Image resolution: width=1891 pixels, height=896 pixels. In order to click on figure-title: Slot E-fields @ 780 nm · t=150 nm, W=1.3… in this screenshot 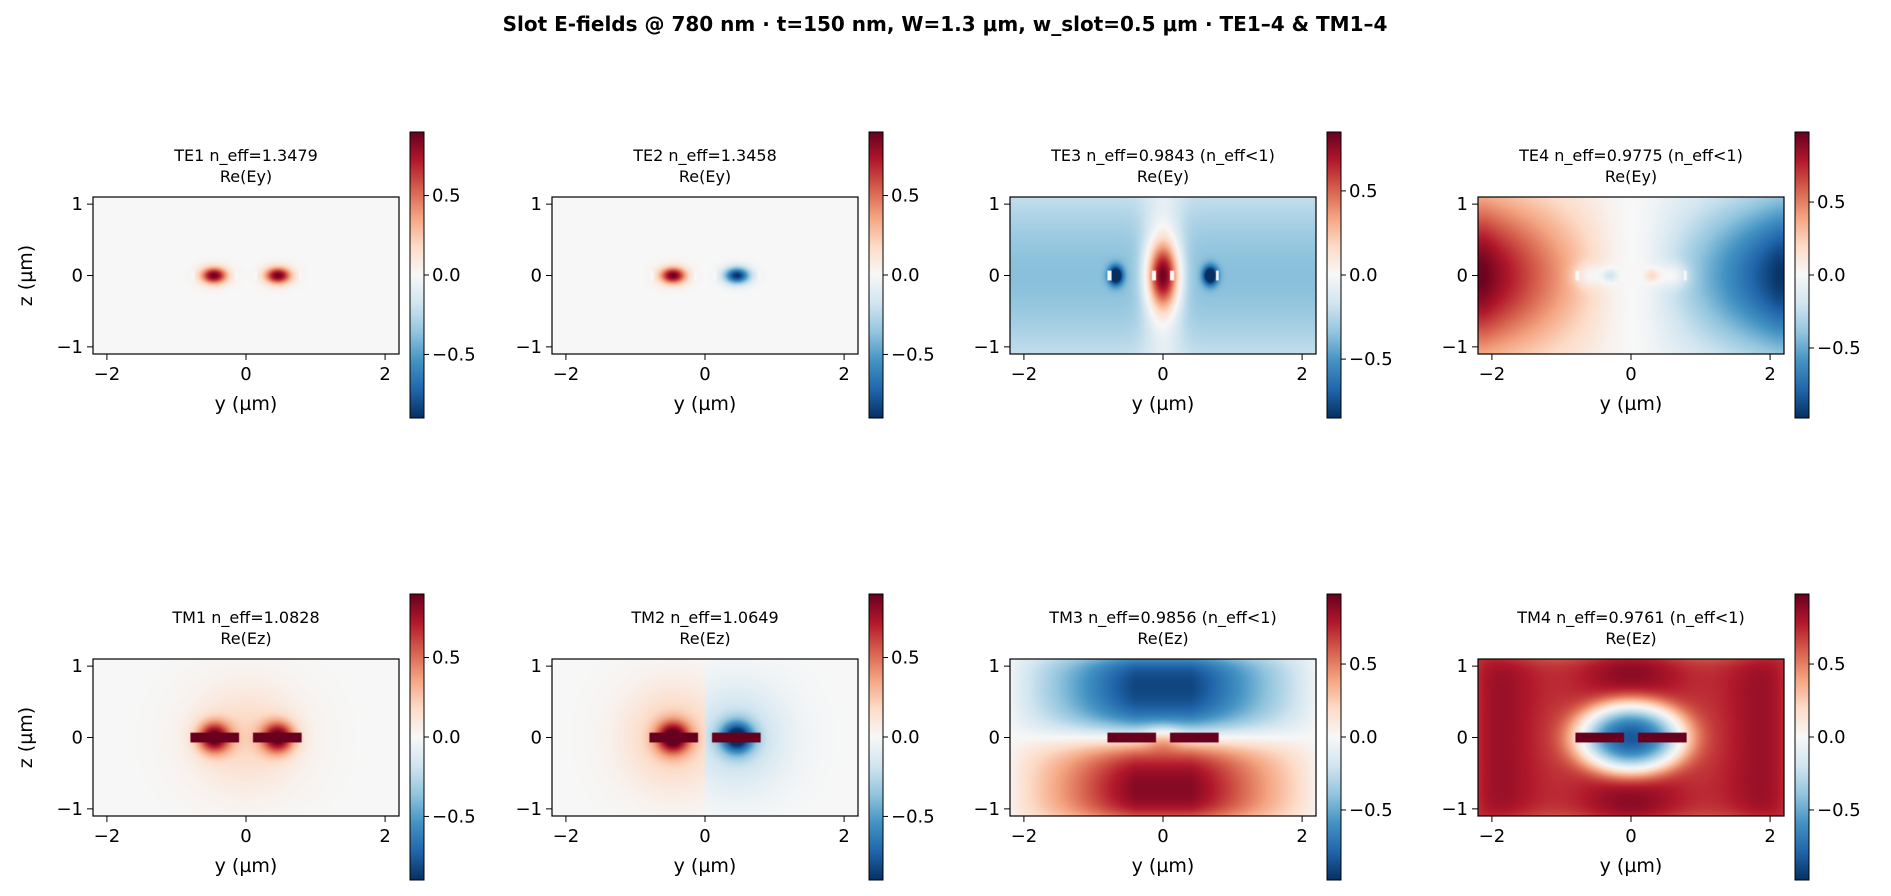, I will do `click(945, 24)`.